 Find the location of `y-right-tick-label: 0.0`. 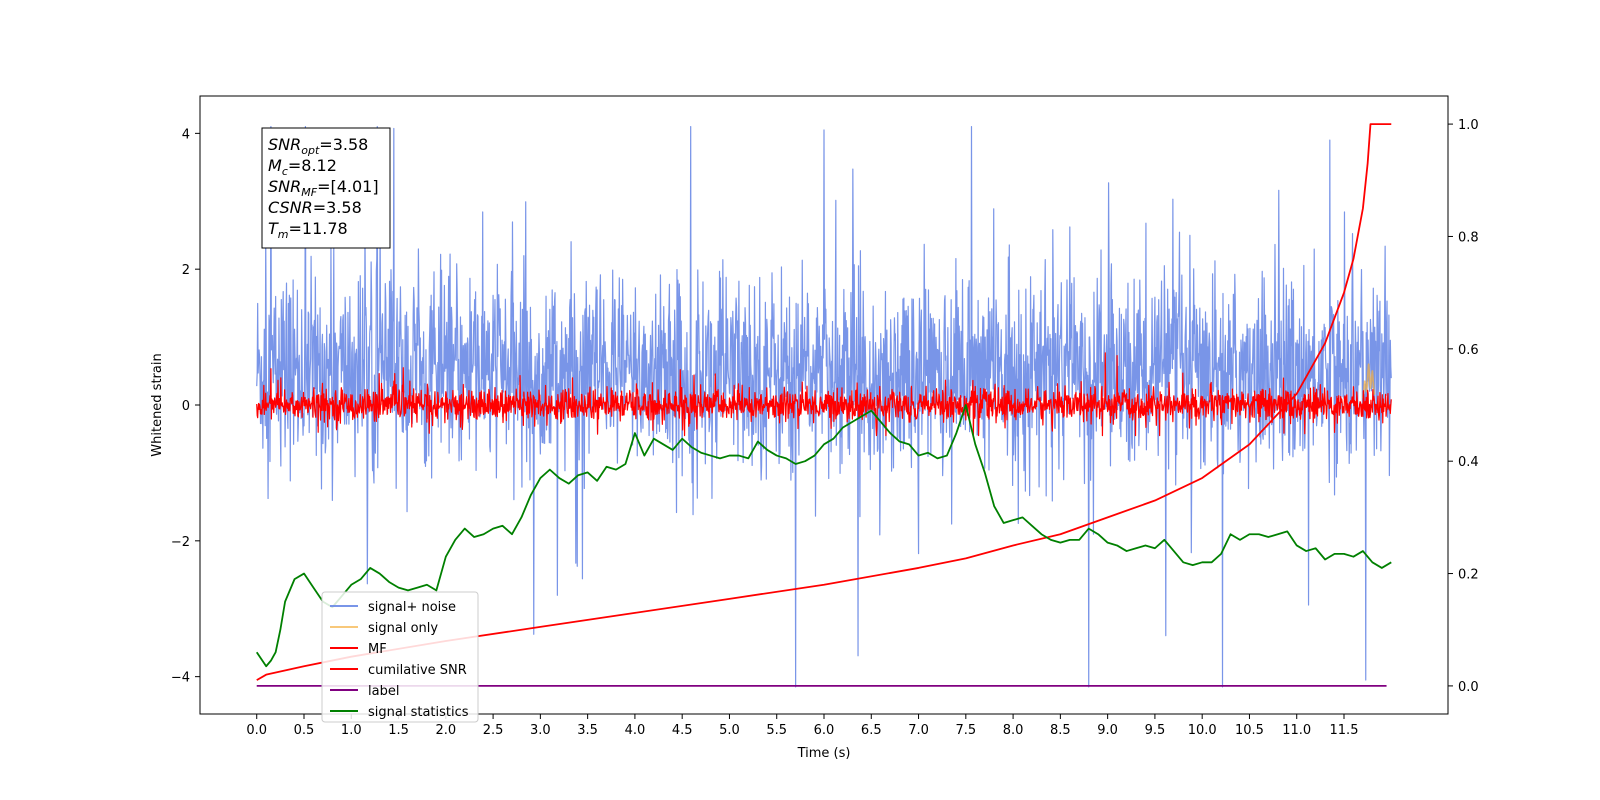

y-right-tick-label: 0.0 is located at coordinates (1468, 687).